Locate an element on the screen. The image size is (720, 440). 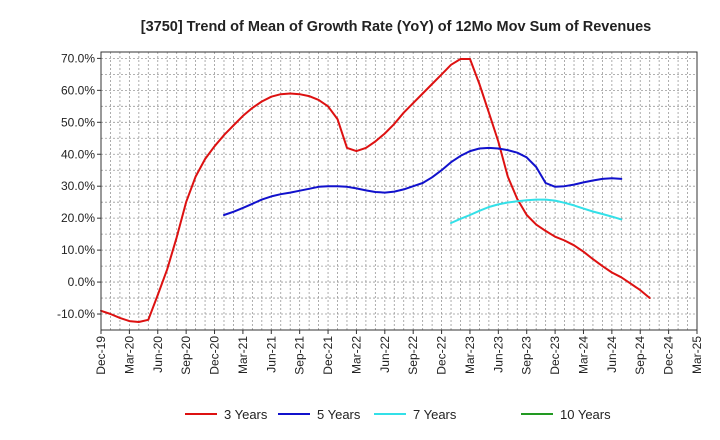
x-tick-label: Sep-24 is located at coordinates (640, 355).